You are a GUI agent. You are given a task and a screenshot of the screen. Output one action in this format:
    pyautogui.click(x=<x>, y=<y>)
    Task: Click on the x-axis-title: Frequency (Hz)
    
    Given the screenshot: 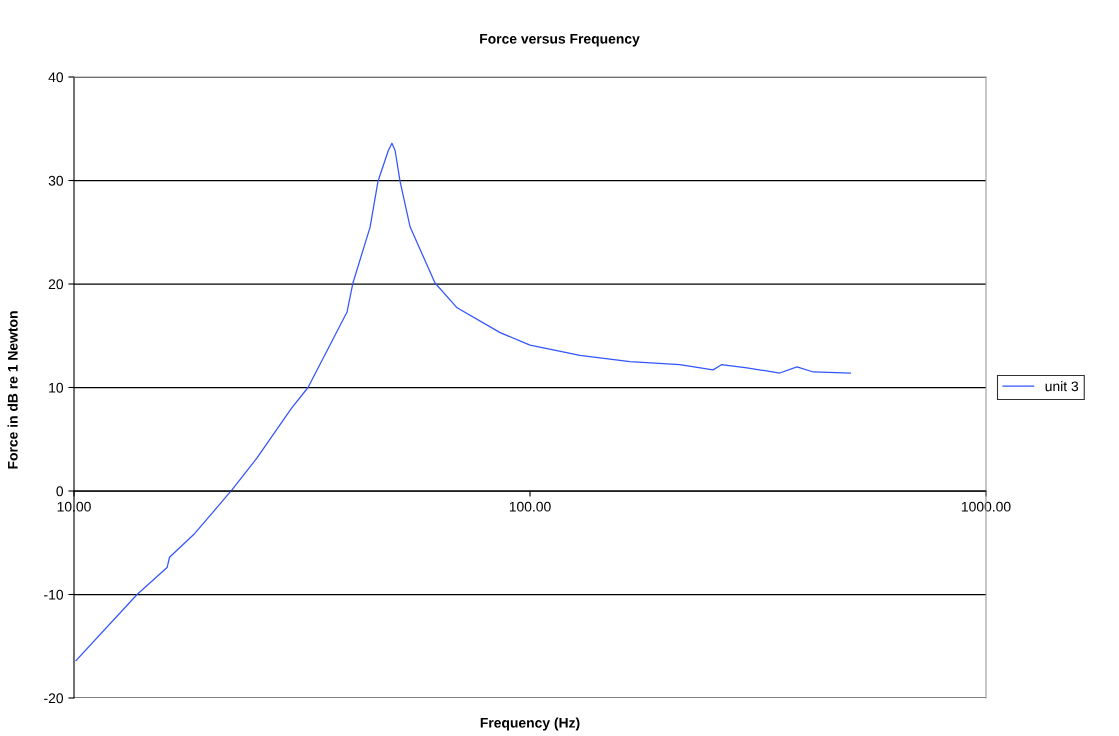 What is the action you would take?
    pyautogui.click(x=530, y=724)
    